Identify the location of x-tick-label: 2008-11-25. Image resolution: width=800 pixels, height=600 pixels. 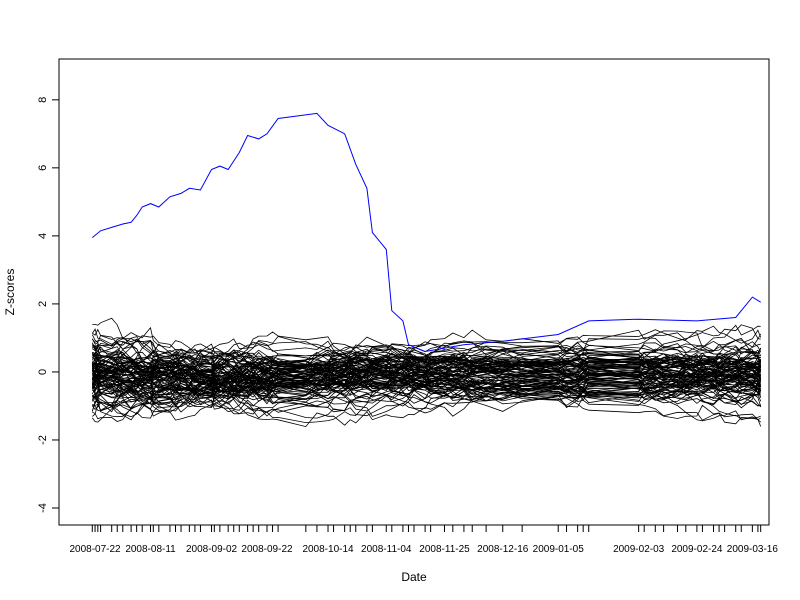
(444, 549).